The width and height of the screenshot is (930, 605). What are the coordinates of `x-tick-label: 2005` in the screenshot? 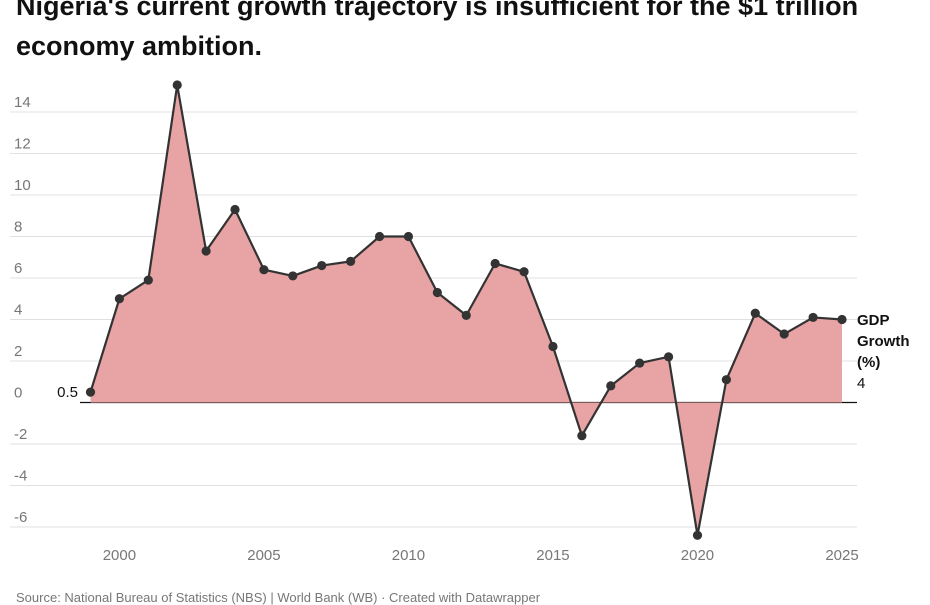 It's located at (263, 555).